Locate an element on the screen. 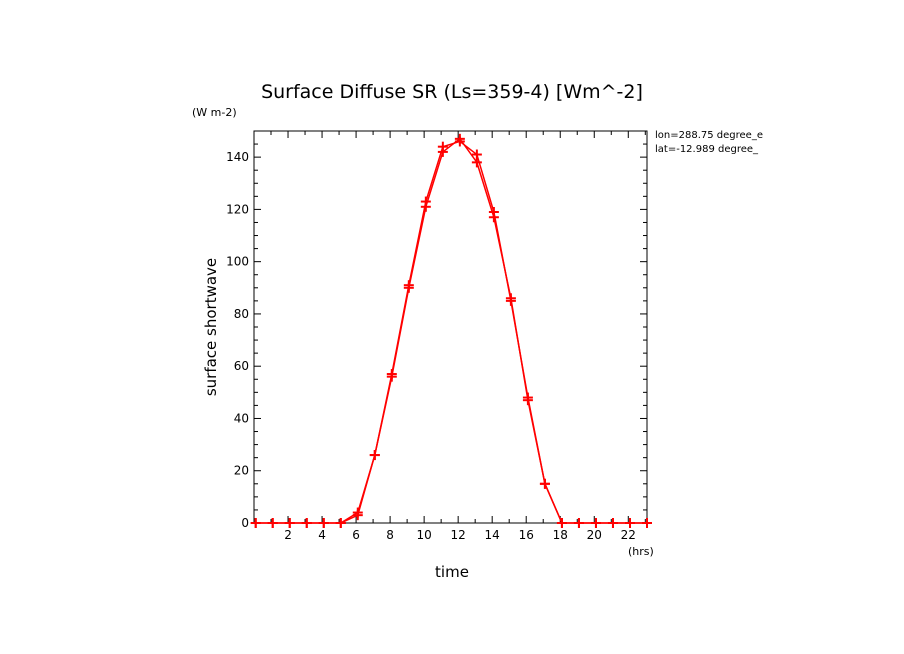 The image size is (904, 654). y-tick-label: 0 is located at coordinates (245, 523).